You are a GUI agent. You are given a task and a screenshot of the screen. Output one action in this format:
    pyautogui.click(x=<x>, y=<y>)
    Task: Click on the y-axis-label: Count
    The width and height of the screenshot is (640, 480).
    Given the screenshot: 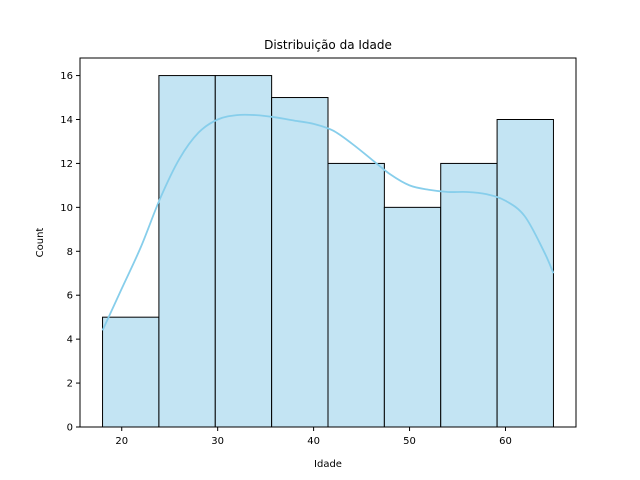 What is the action you would take?
    pyautogui.click(x=40, y=243)
    